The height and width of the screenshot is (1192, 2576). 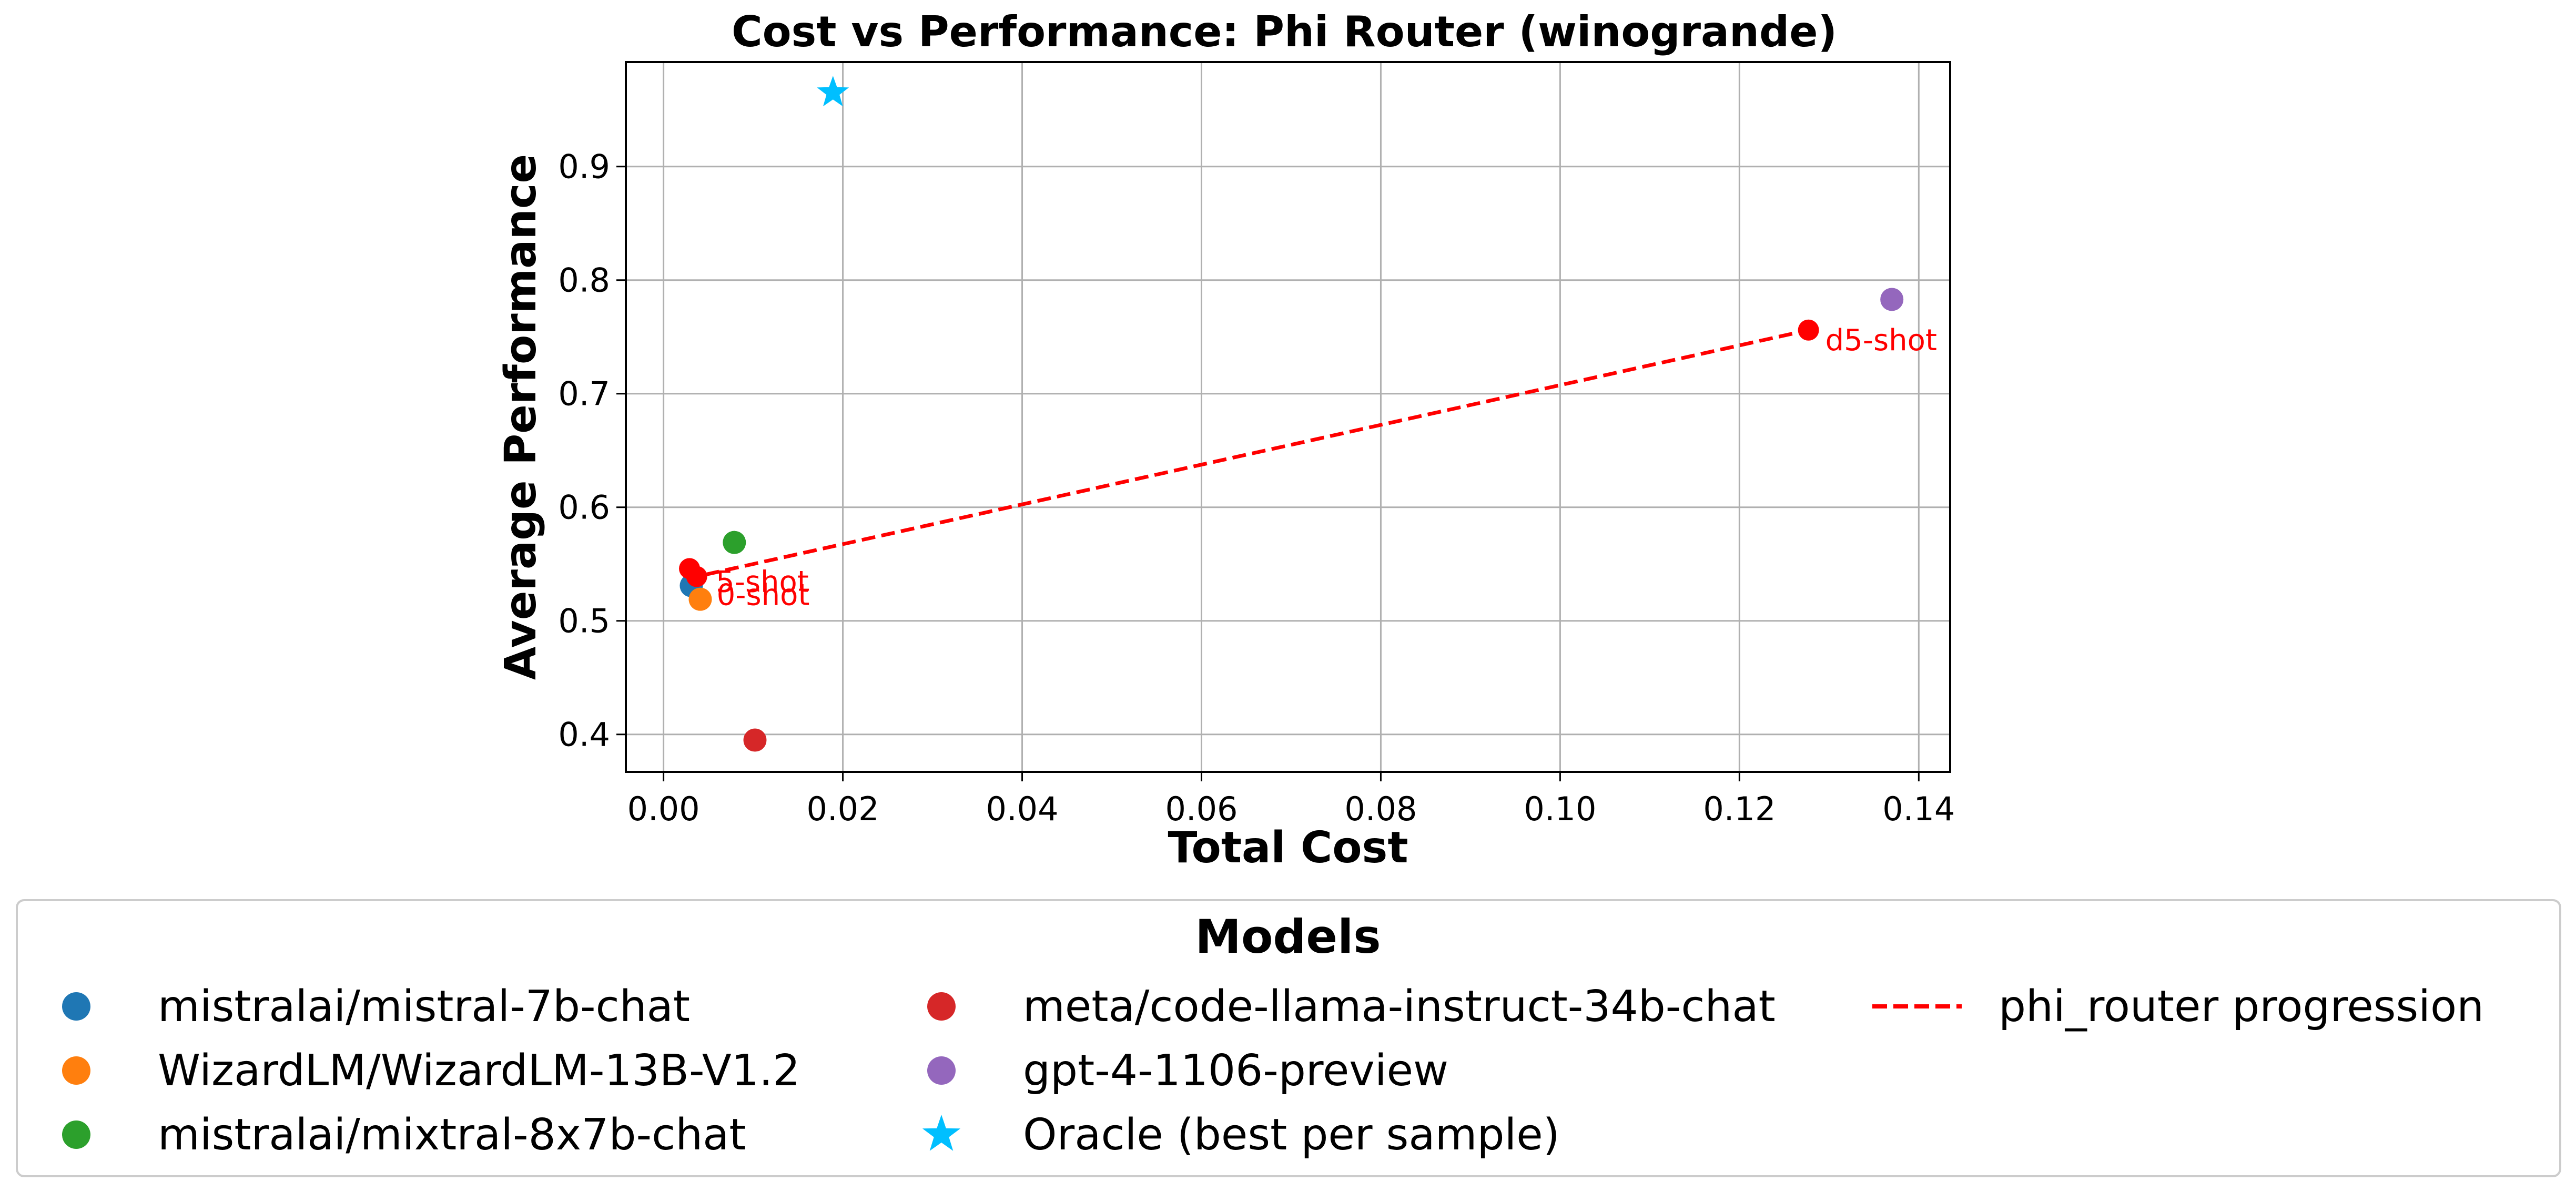 I want to click on oracle-point, so click(x=833, y=91).